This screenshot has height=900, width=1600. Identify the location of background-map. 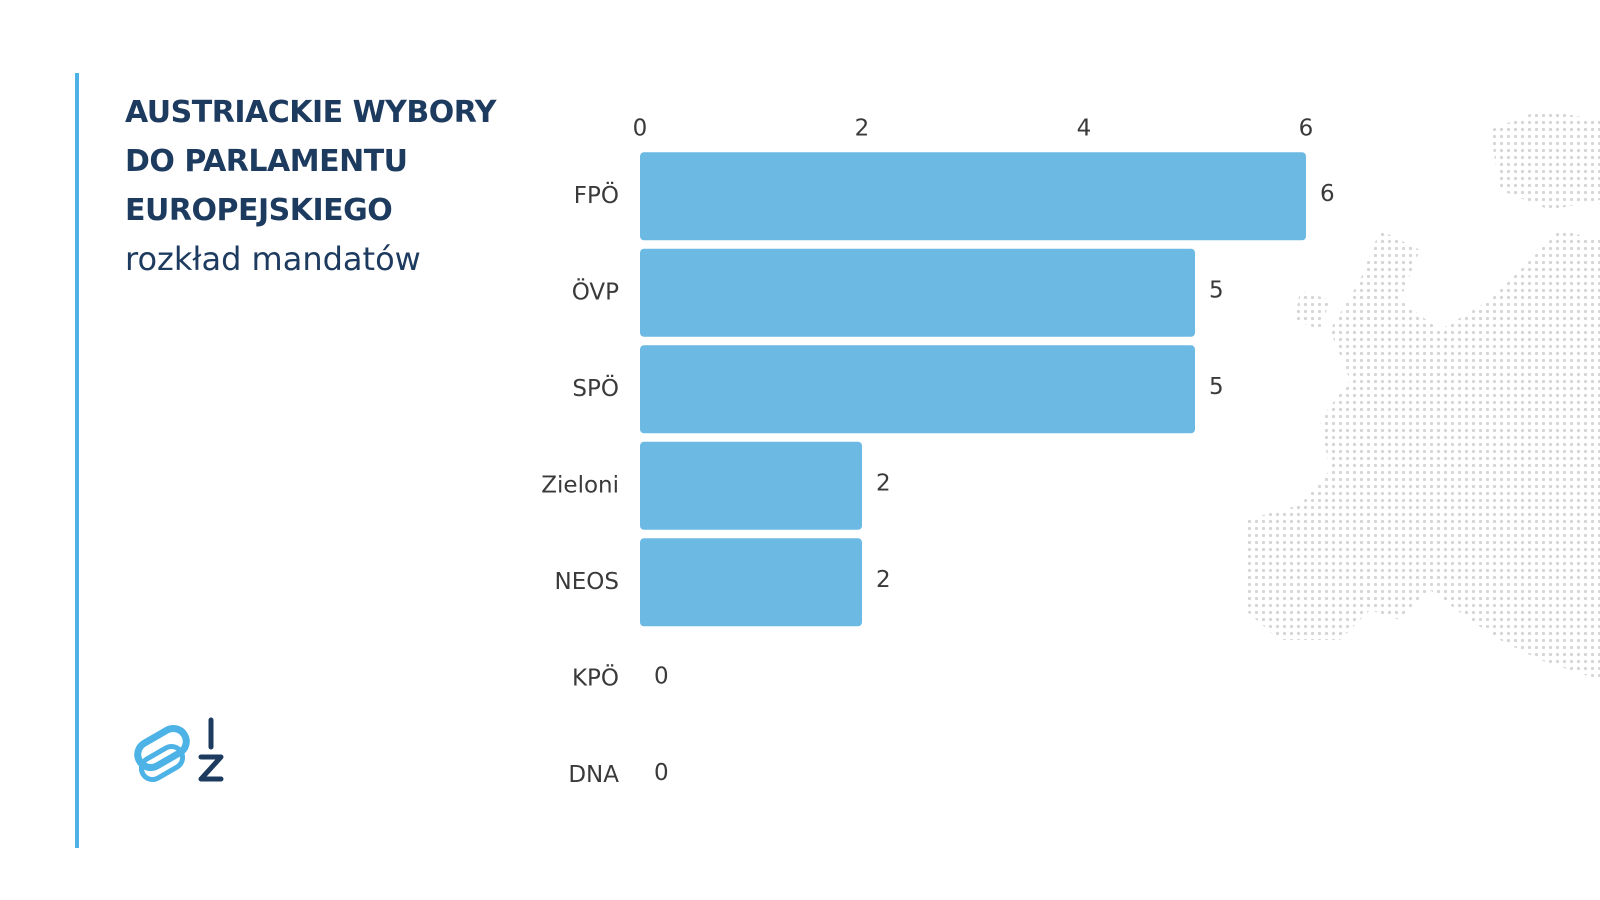
(1422, 395).